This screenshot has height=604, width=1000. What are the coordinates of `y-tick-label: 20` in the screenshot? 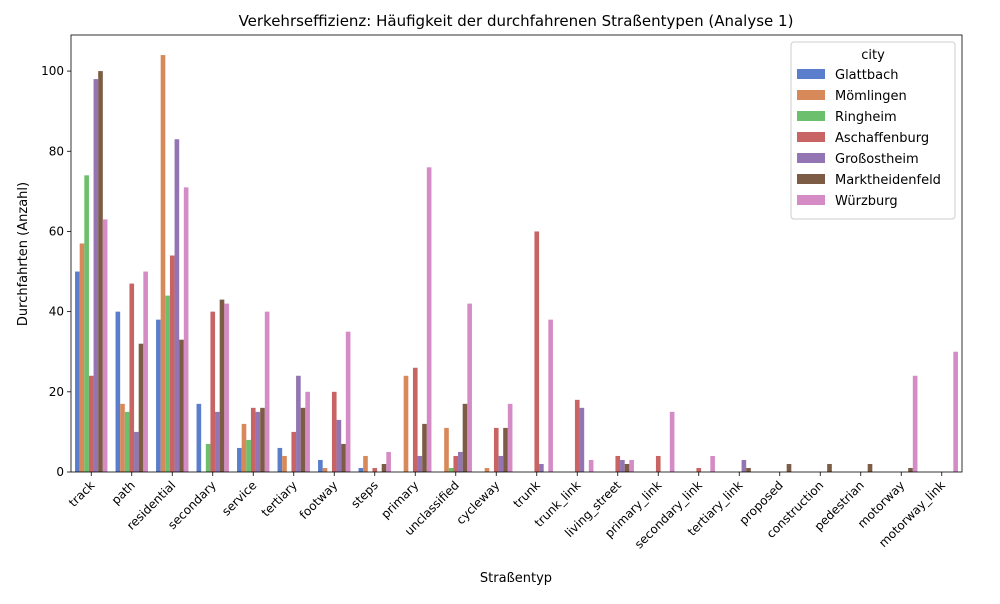 It's located at (56, 392).